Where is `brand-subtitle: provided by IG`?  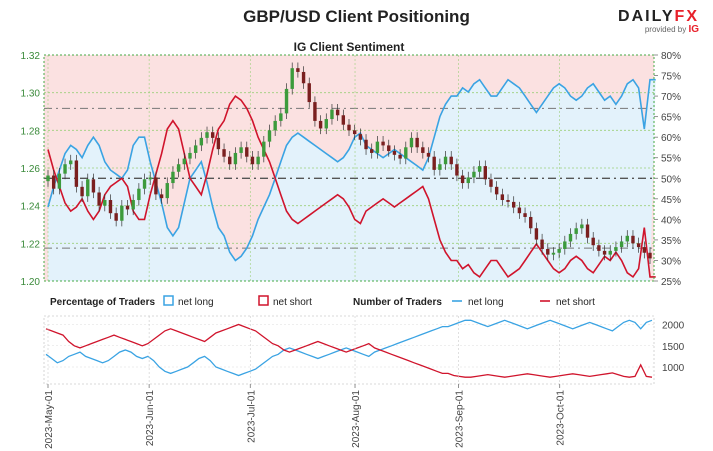 brand-subtitle: provided by IG is located at coordinates (658, 29).